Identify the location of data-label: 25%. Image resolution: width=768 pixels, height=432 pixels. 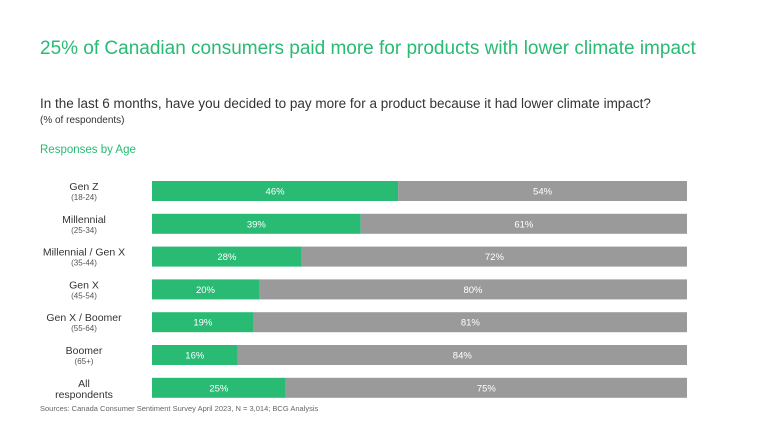
(219, 388).